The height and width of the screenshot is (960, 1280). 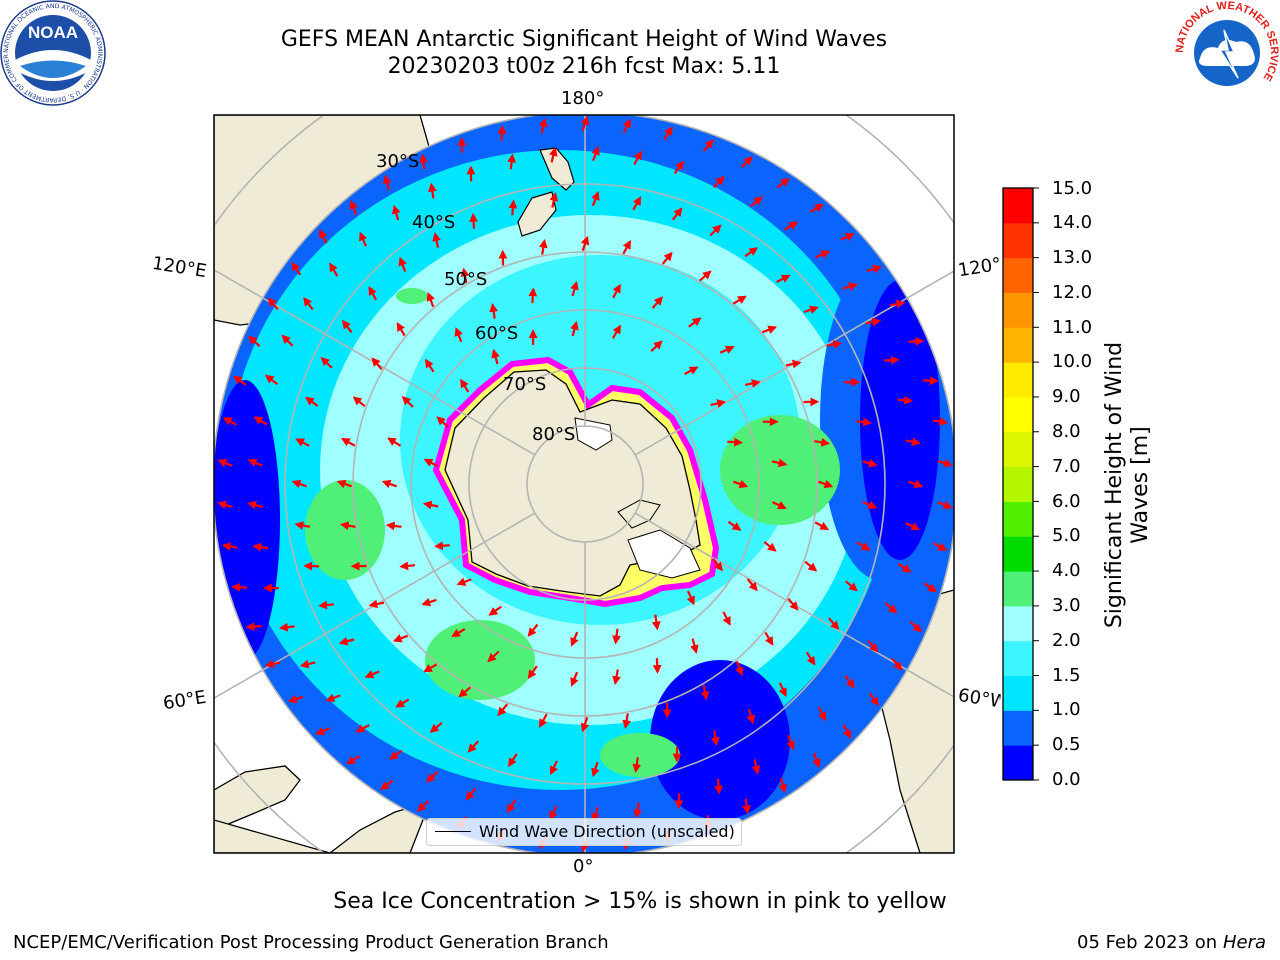 I want to click on colorbar-tick: 13.0, so click(x=1072, y=257).